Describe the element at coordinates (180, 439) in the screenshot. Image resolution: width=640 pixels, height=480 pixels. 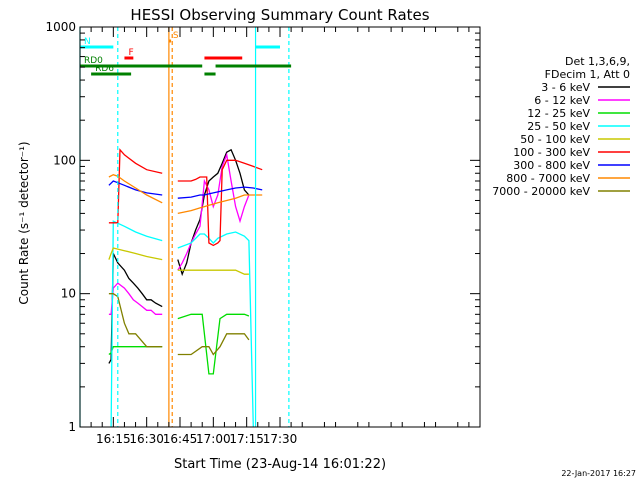
I see `x-tick-label-2: 16:45` at that location.